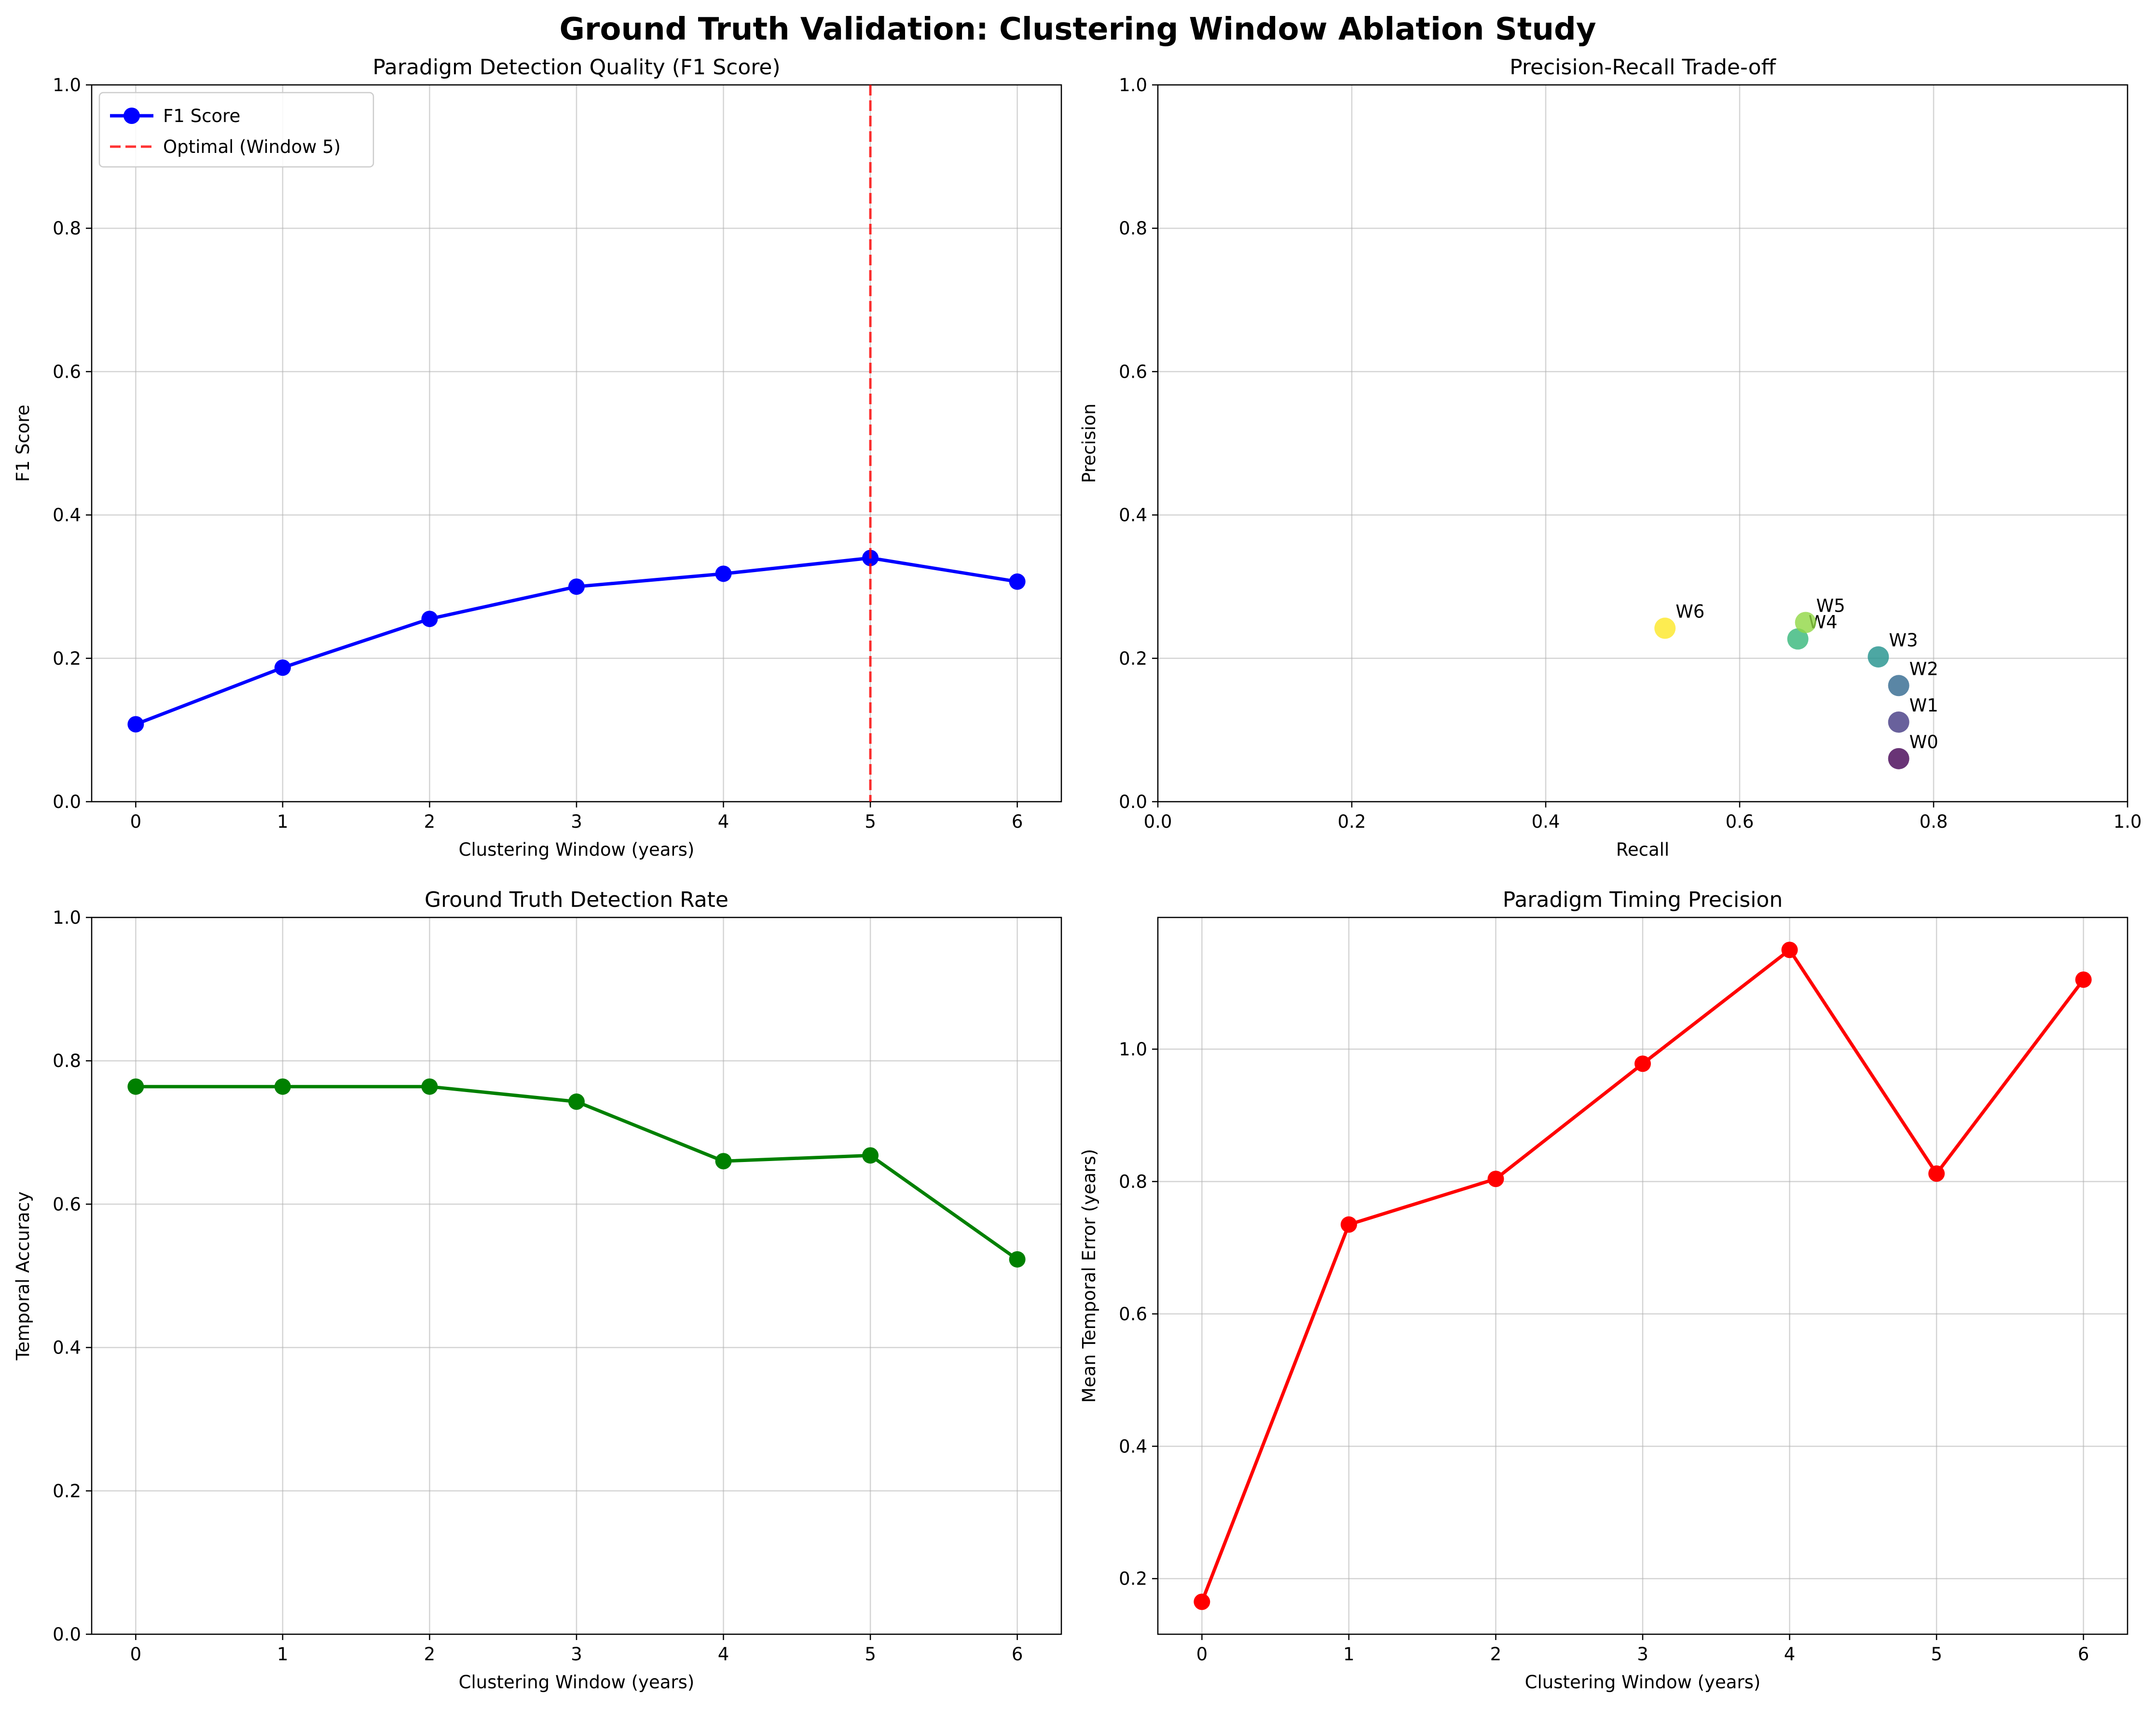 The width and height of the screenshot is (2156, 1709). Describe the element at coordinates (1644, 67) in the screenshot. I see `chart-title: Precision-Recall Trade-off` at that location.